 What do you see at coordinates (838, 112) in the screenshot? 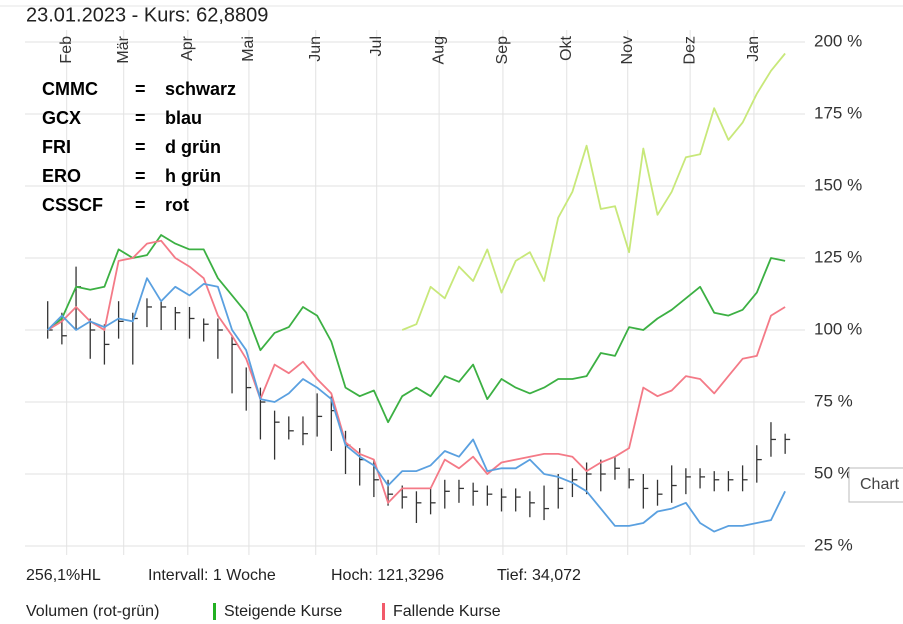
I see `y-tick-label: 175 %` at bounding box center [838, 112].